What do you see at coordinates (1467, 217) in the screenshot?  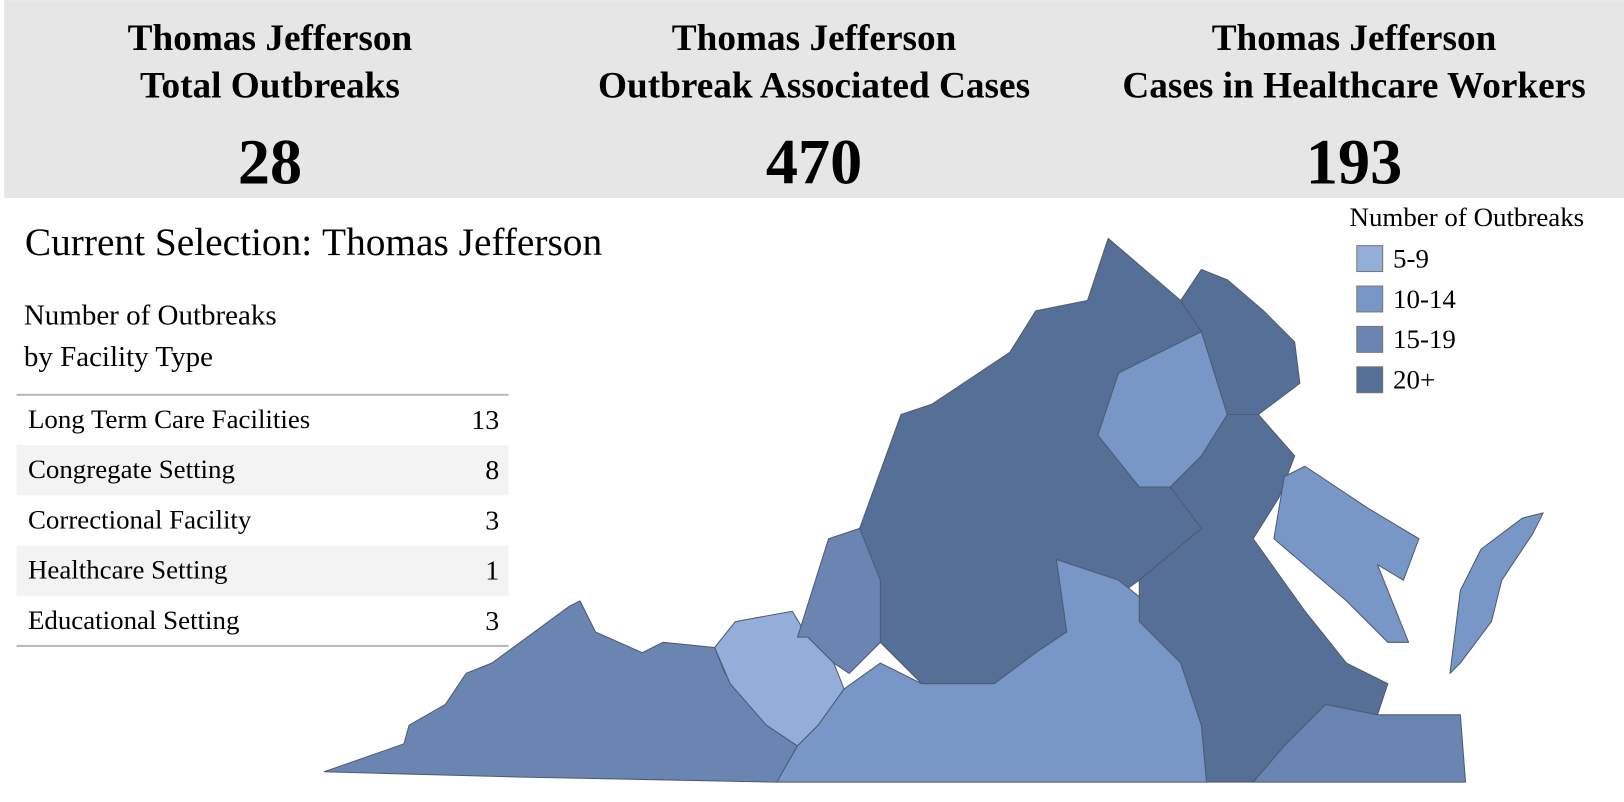 I see `legend-title: Number of Outbreaks` at bounding box center [1467, 217].